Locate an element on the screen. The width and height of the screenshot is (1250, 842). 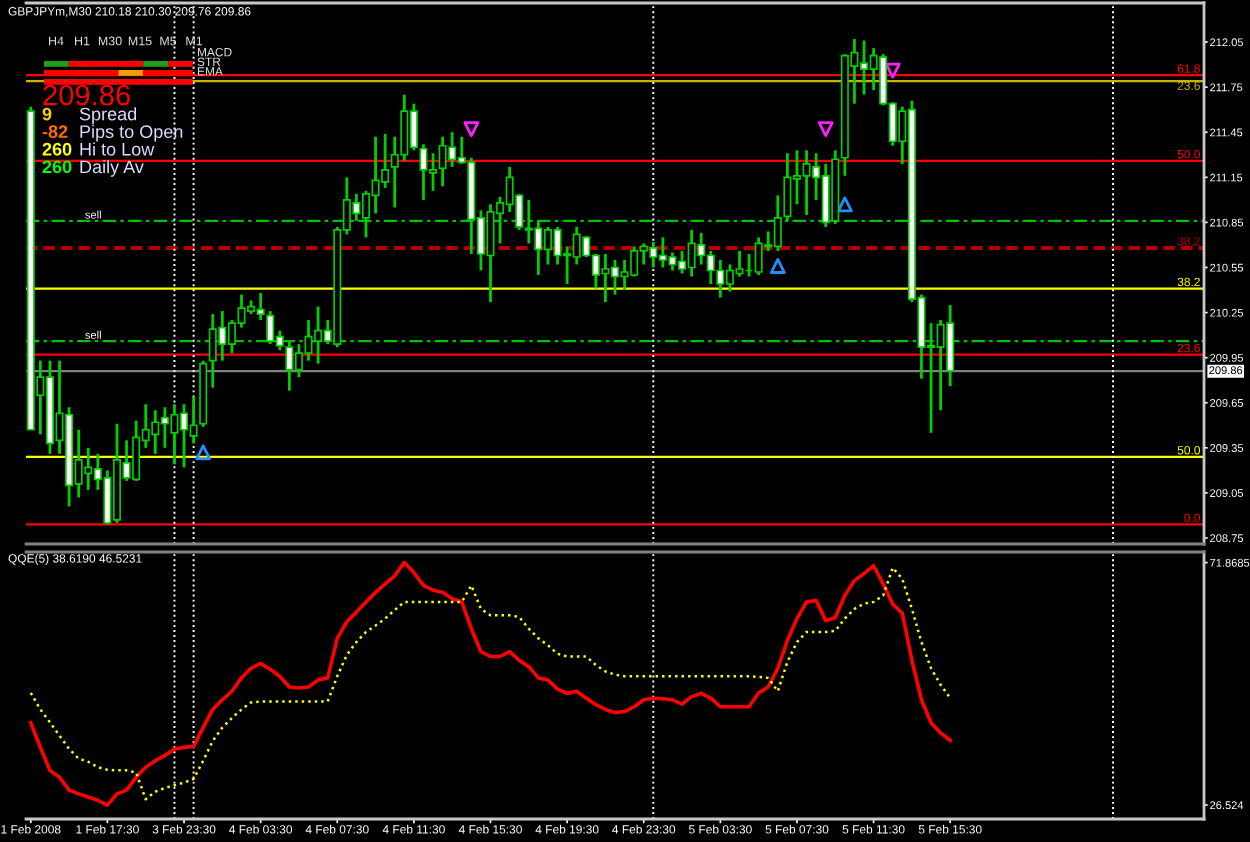
annotation: Pips to Open is located at coordinates (131, 133).